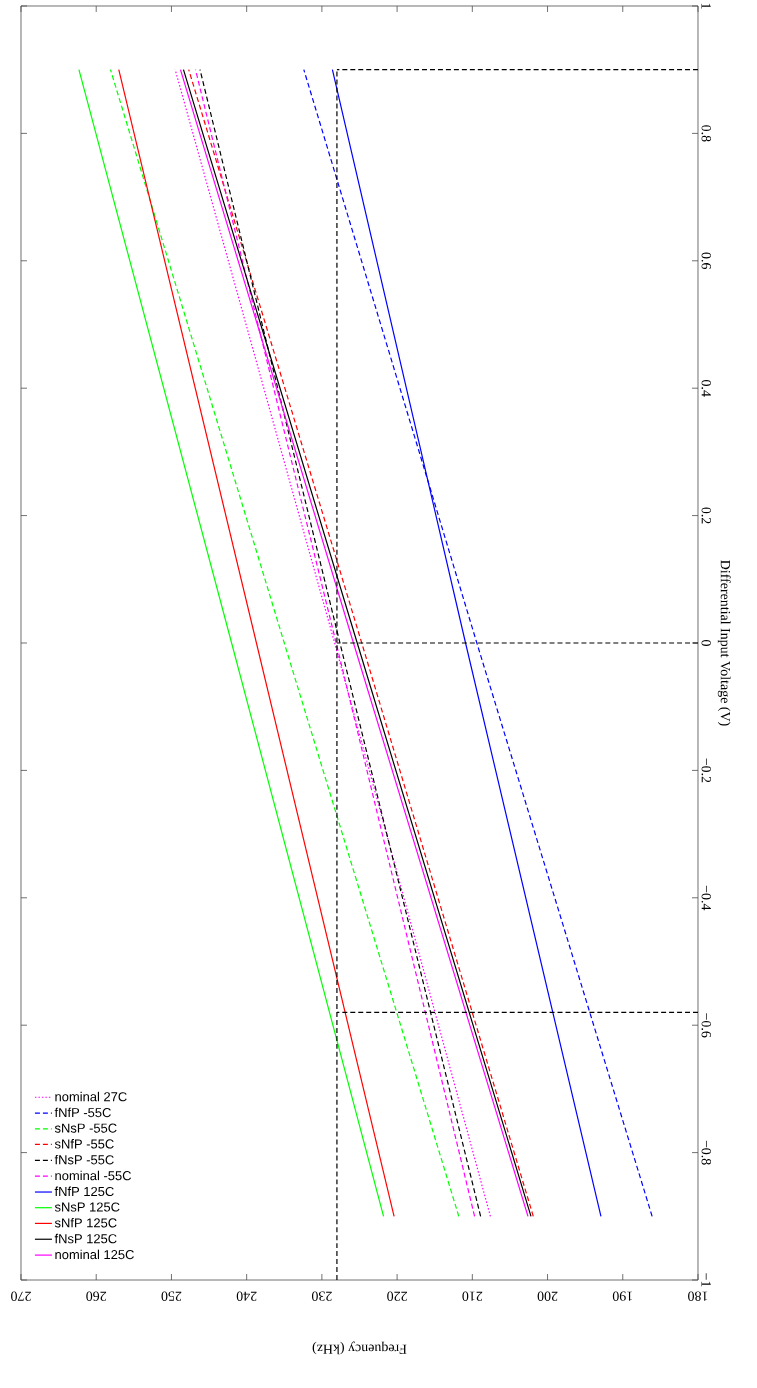 Image resolution: width=757 pixels, height=1388 pixels. What do you see at coordinates (21, 1296) in the screenshot?
I see `x-tick-label: 270` at bounding box center [21, 1296].